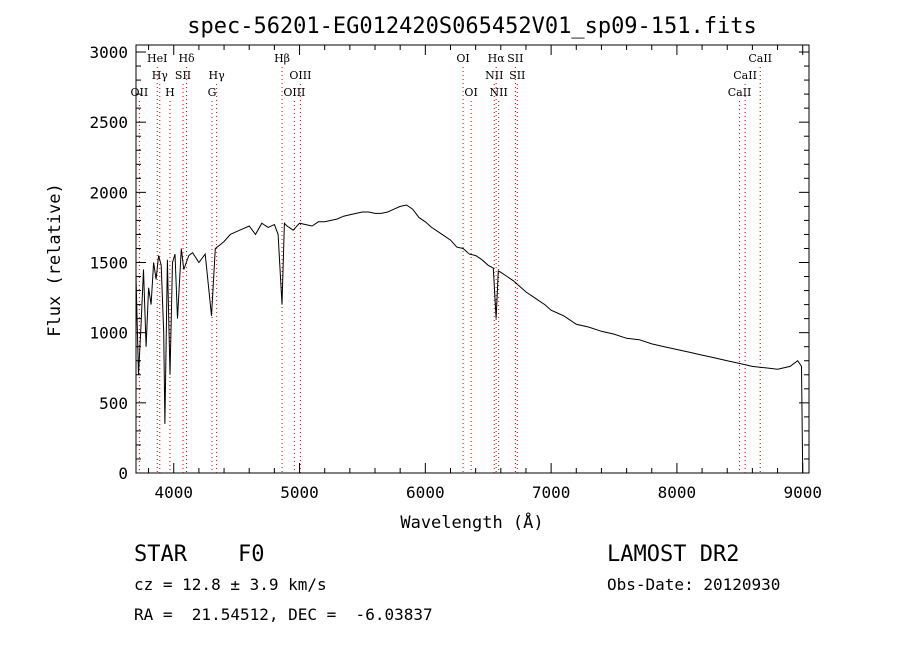 The height and width of the screenshot is (650, 900). I want to click on line-marker-label: H, so click(170, 92).